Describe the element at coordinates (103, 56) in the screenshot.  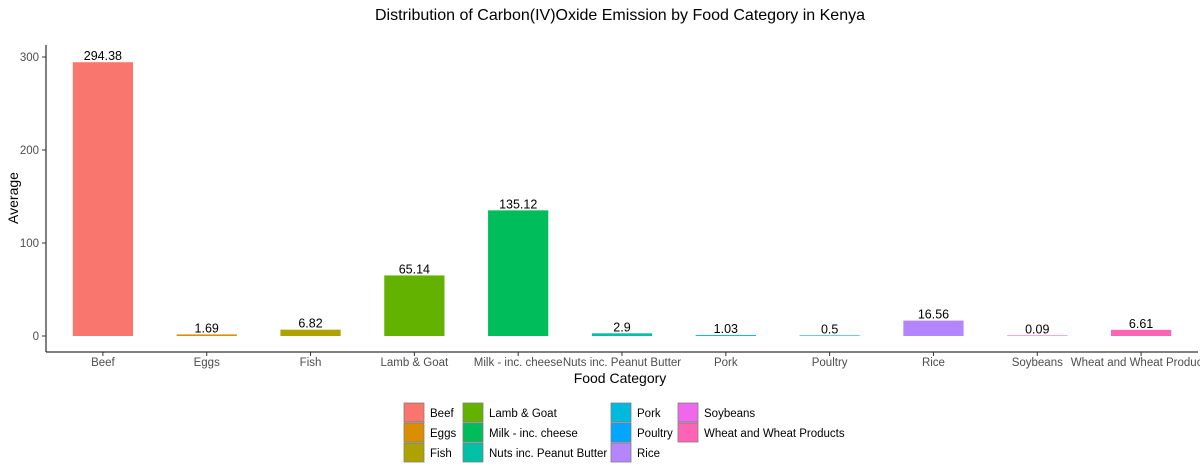
I see `data-label: 294.38` at that location.